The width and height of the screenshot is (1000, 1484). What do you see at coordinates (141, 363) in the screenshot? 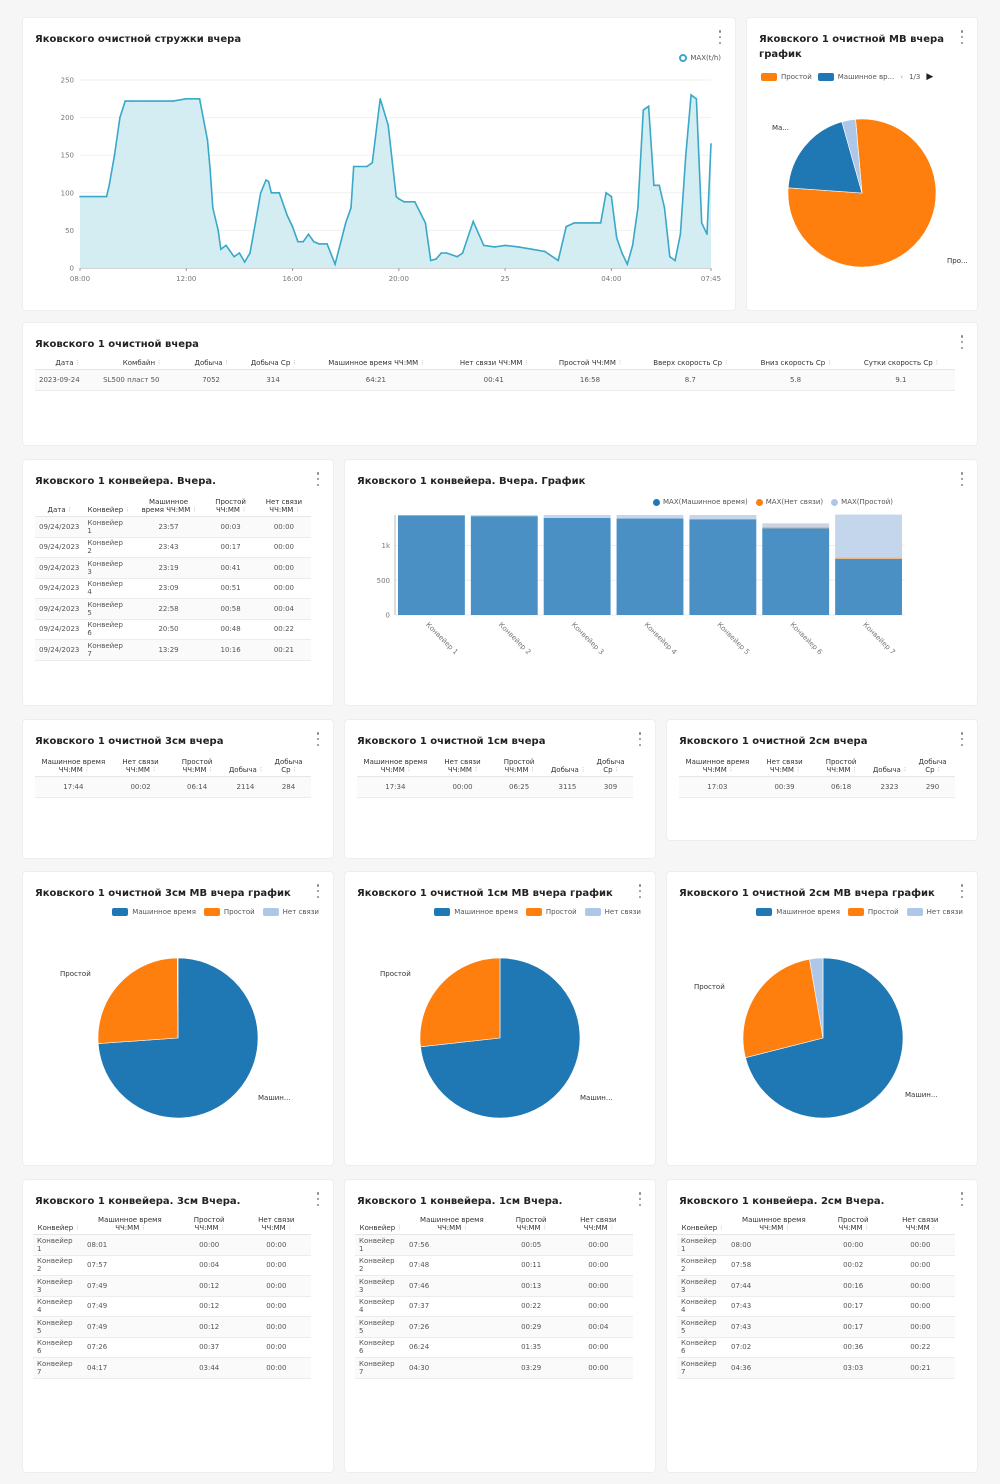
I see `column-header: Комбайн ⁝` at bounding box center [141, 363].